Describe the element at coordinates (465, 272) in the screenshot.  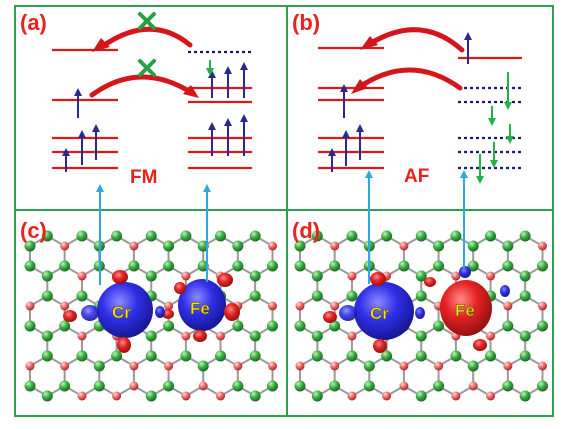
I see `blue-lobe` at that location.